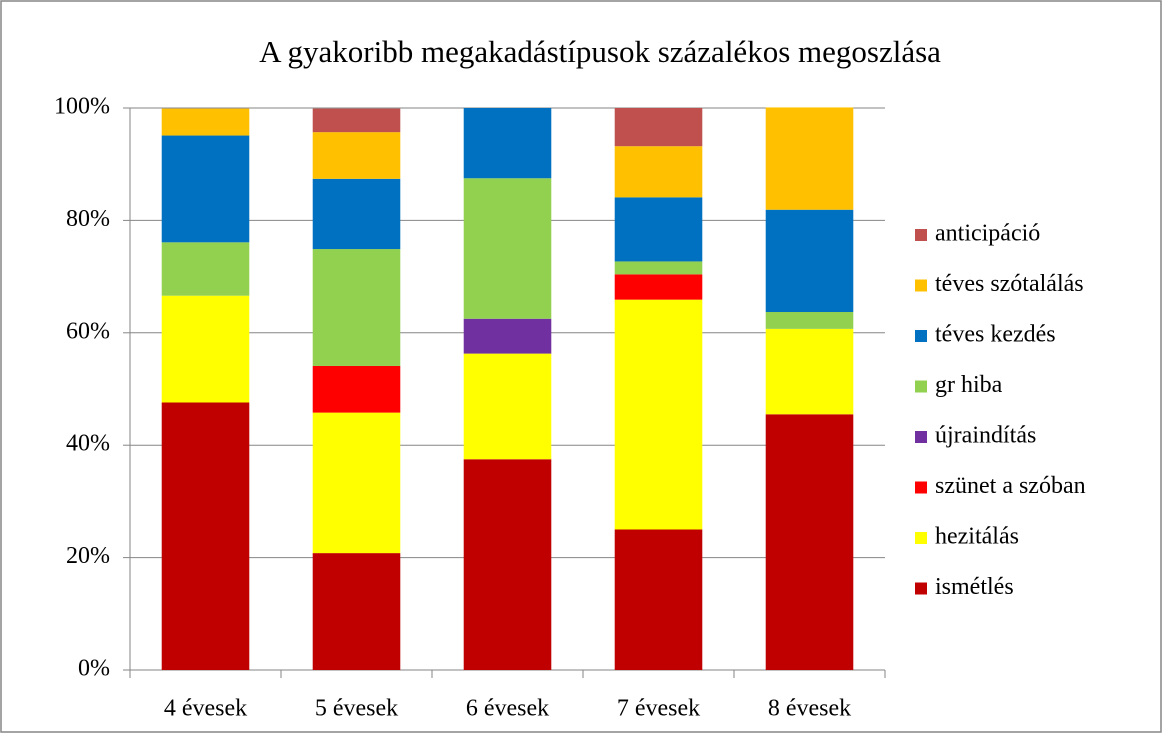 This screenshot has height=734, width=1163. I want to click on y-tick-label: 60%, so click(88, 331).